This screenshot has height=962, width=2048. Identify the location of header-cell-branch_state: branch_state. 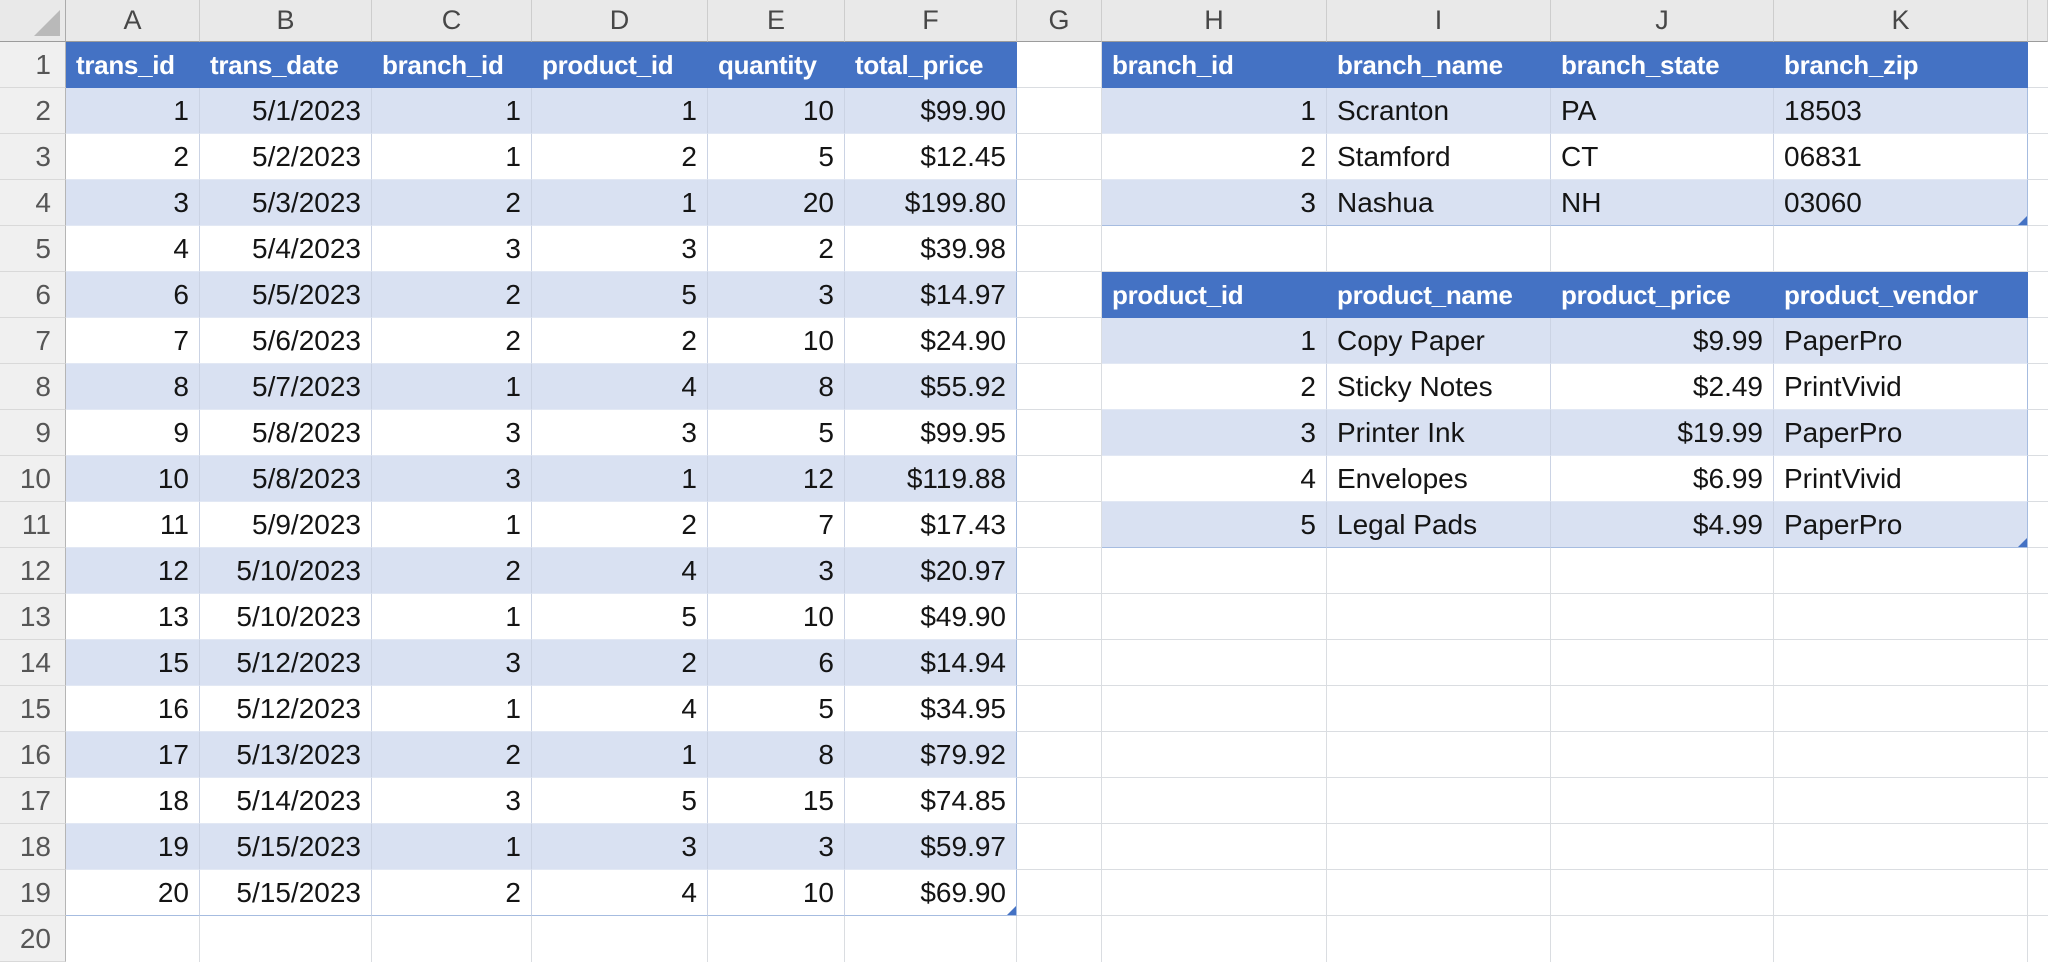
(1662, 65).